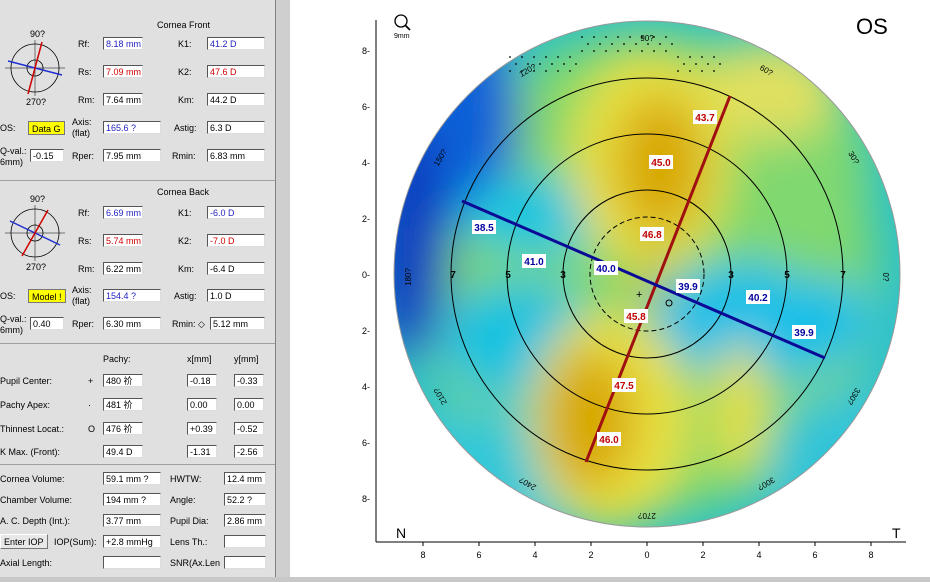 This screenshot has width=930, height=582. Describe the element at coordinates (8, 296) in the screenshot. I see `back-qs-label: OS:` at that location.